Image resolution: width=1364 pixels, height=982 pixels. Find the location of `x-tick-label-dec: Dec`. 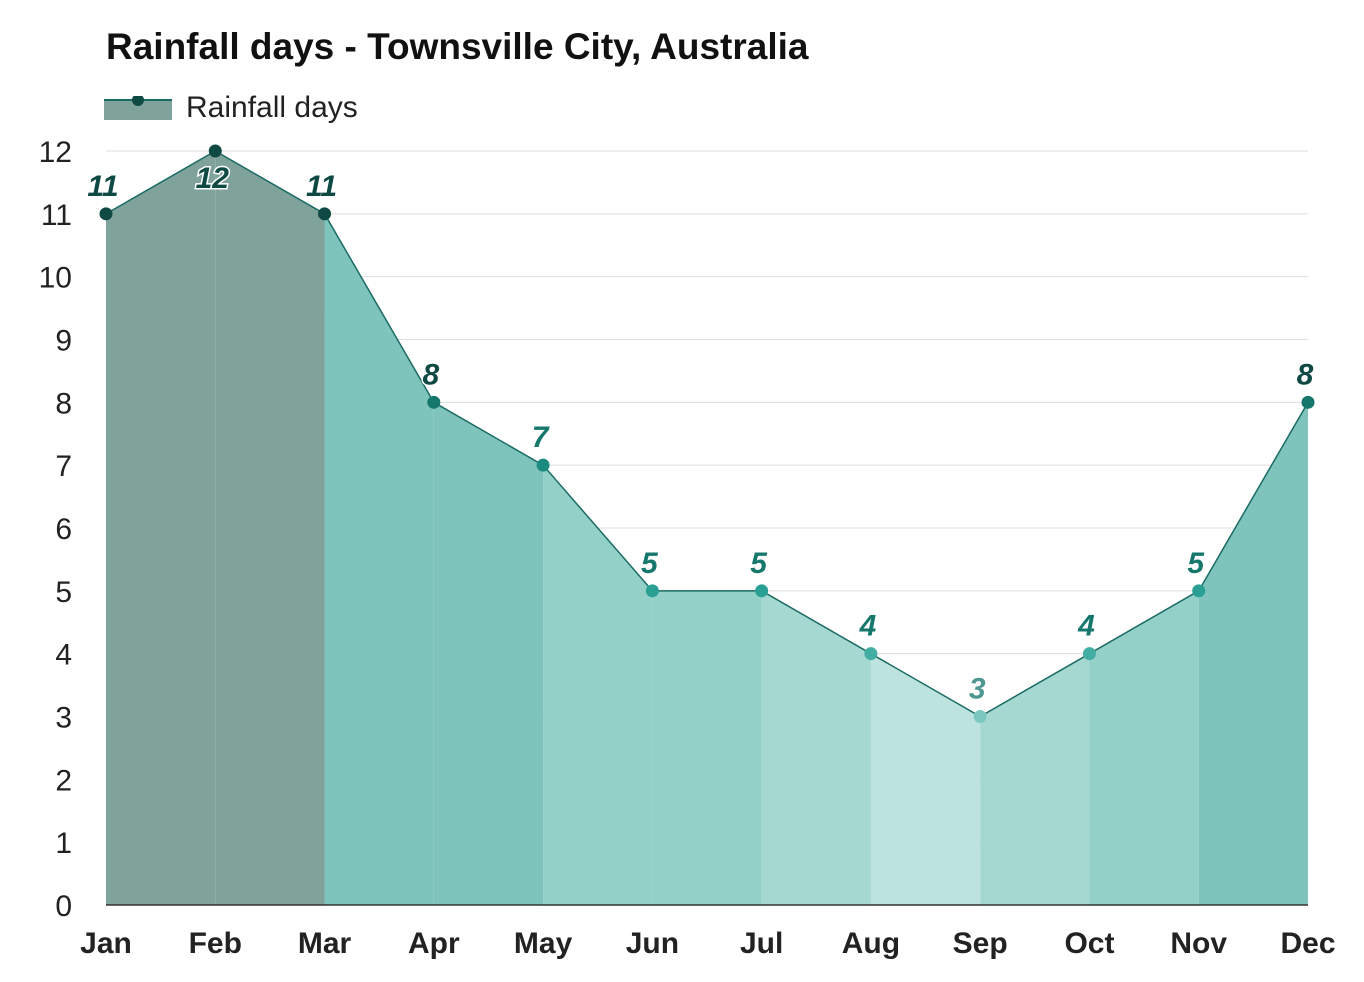

x-tick-label-dec: Dec is located at coordinates (1307, 943).